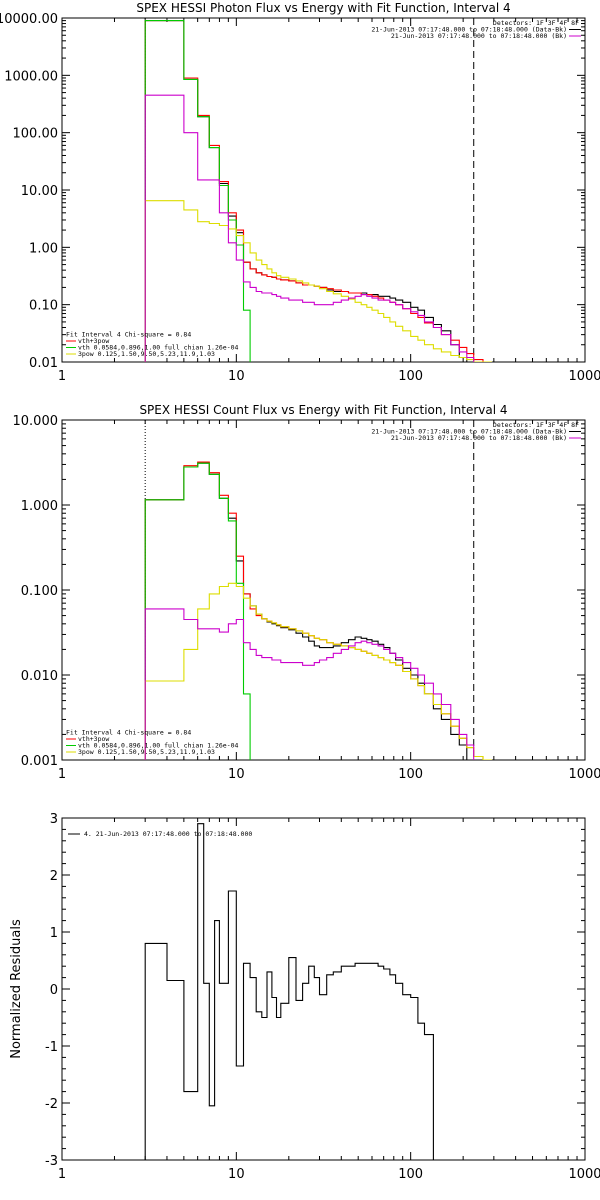 Image resolution: width=600 pixels, height=1200 pixels. I want to click on y-axis-label: Normalized Residuals, so click(16, 989).